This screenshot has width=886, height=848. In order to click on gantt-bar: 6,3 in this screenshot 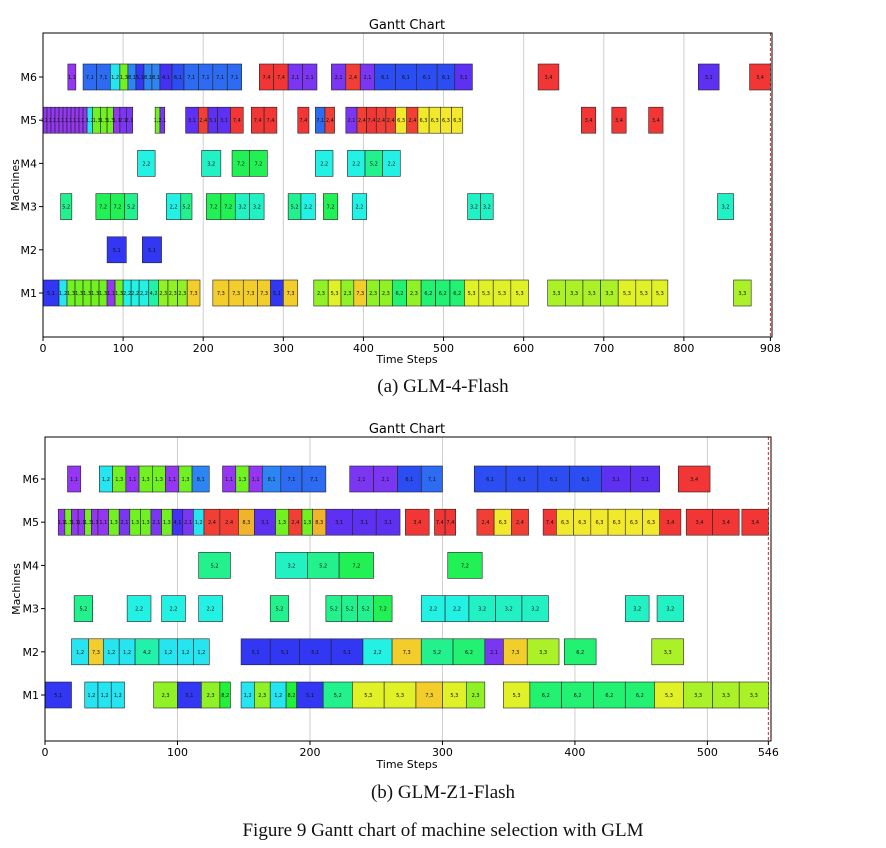, I will do `click(502, 522)`.